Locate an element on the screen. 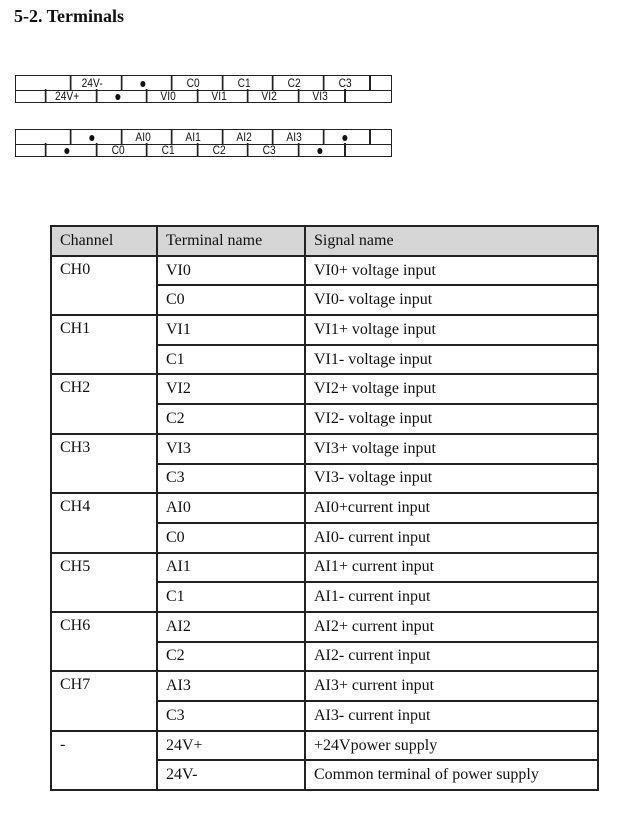 This screenshot has height=840, width=644. terminal-cell: 24V+ is located at coordinates (66, 96).